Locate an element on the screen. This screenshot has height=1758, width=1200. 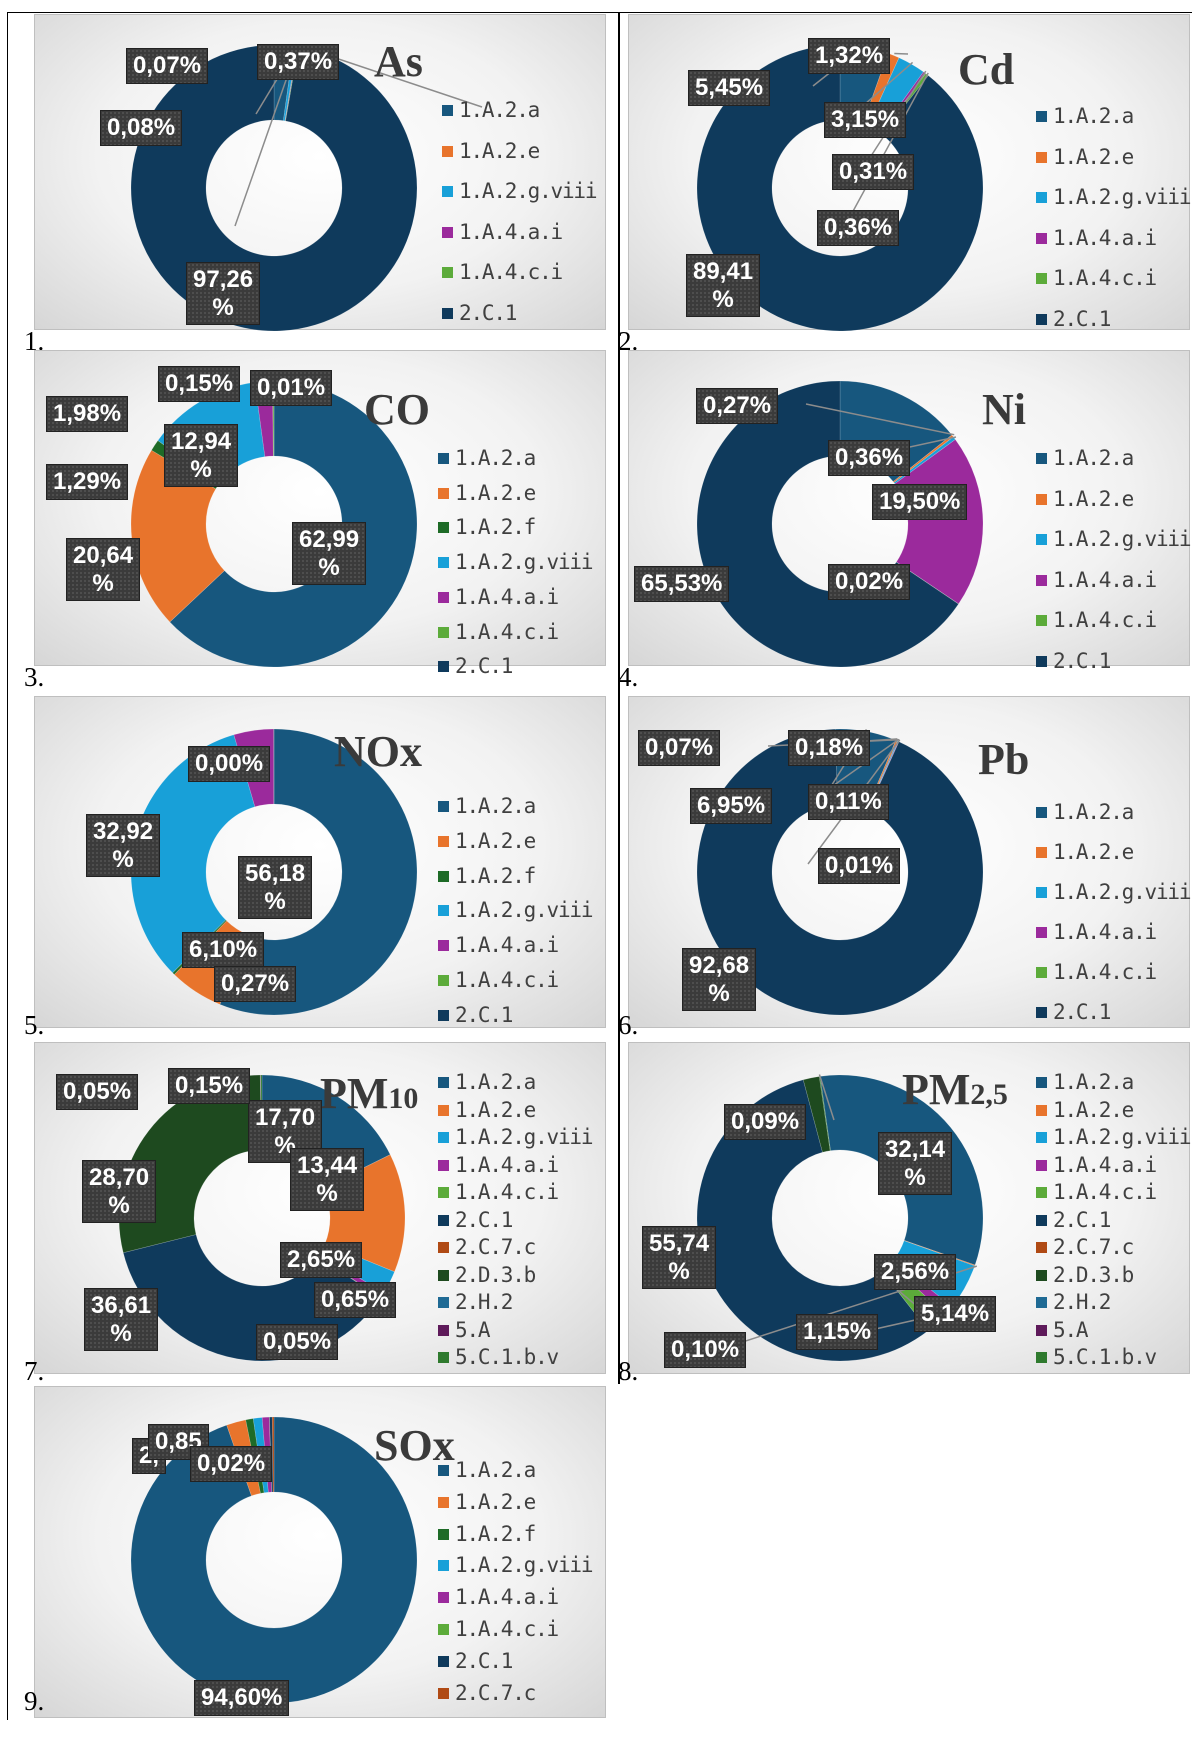
chart-title-main: Pb is located at coordinates (1003, 759).